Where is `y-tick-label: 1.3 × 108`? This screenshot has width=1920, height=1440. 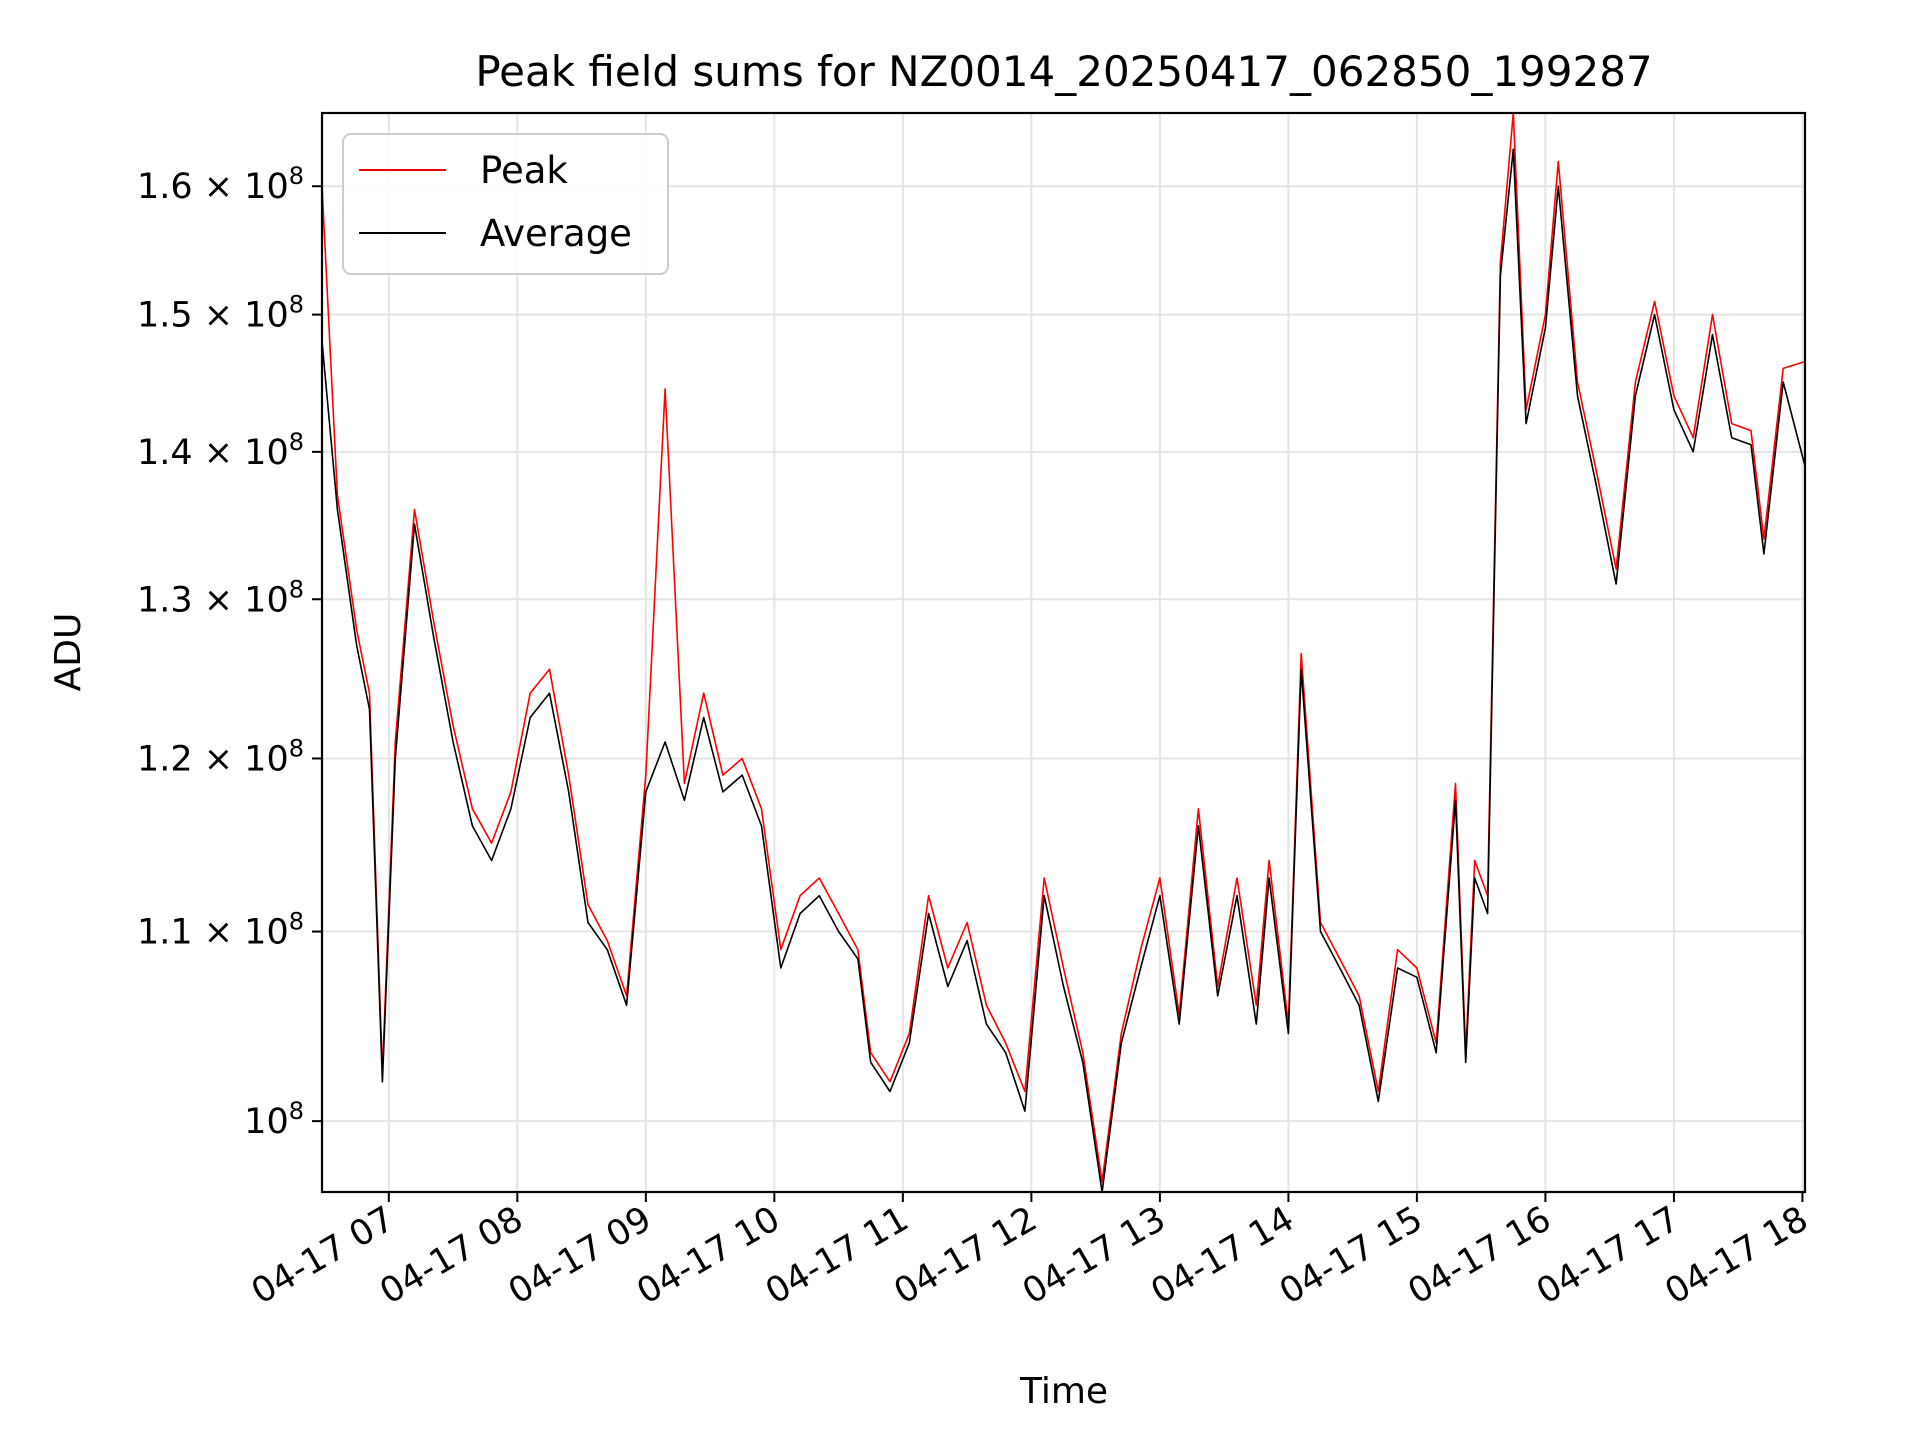
y-tick-label: 1.3 × 108 is located at coordinates (220, 597).